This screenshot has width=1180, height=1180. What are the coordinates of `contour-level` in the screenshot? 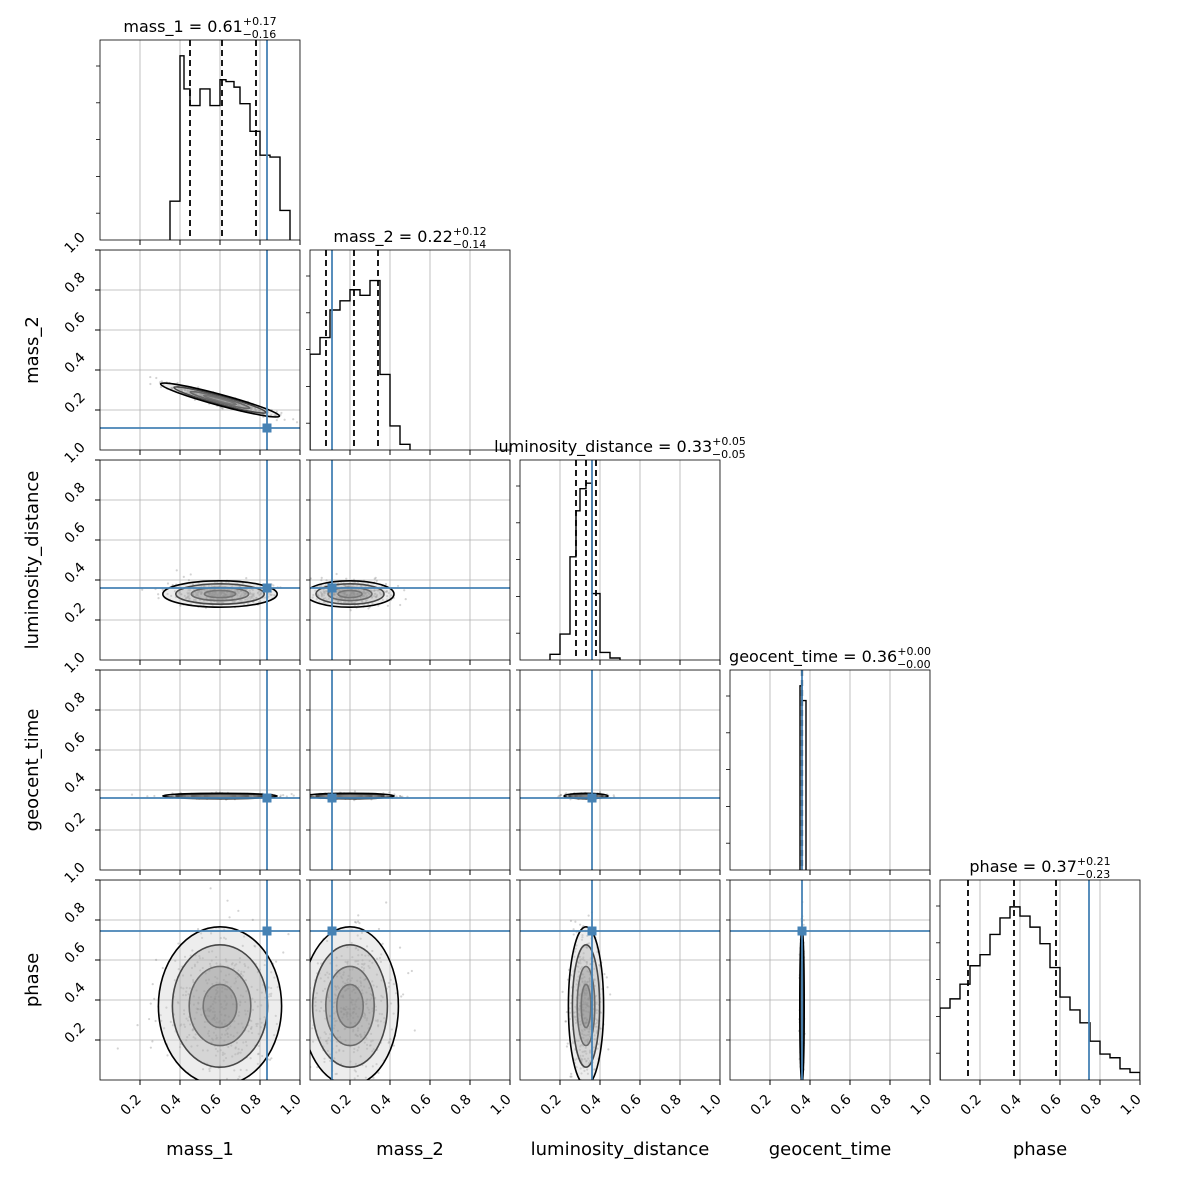 It's located at (350, 594).